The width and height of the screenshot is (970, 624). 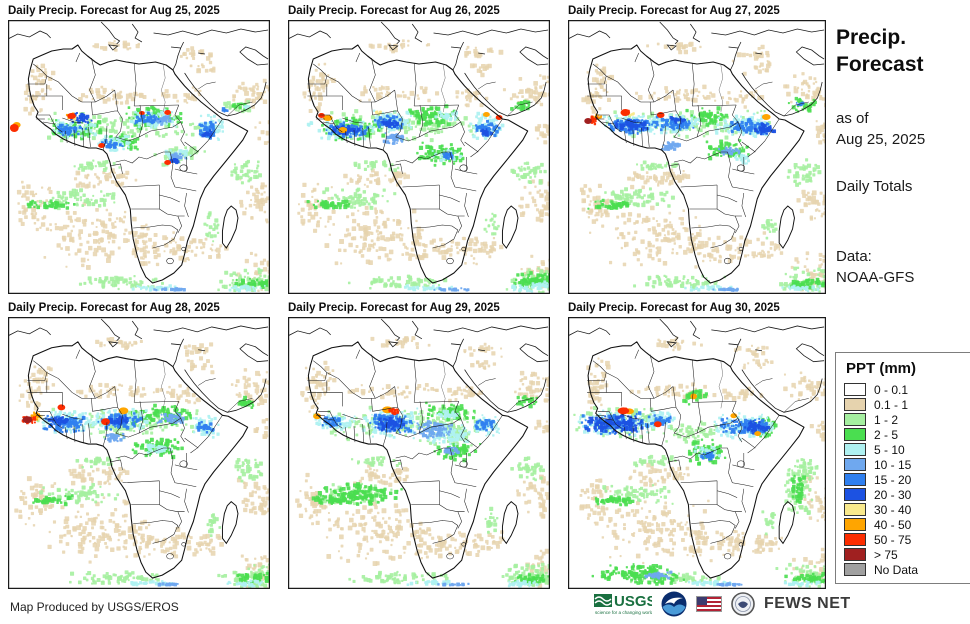 What do you see at coordinates (623, 604) in the screenshot?
I see `usgs-logo: USGS science for a changing world` at bounding box center [623, 604].